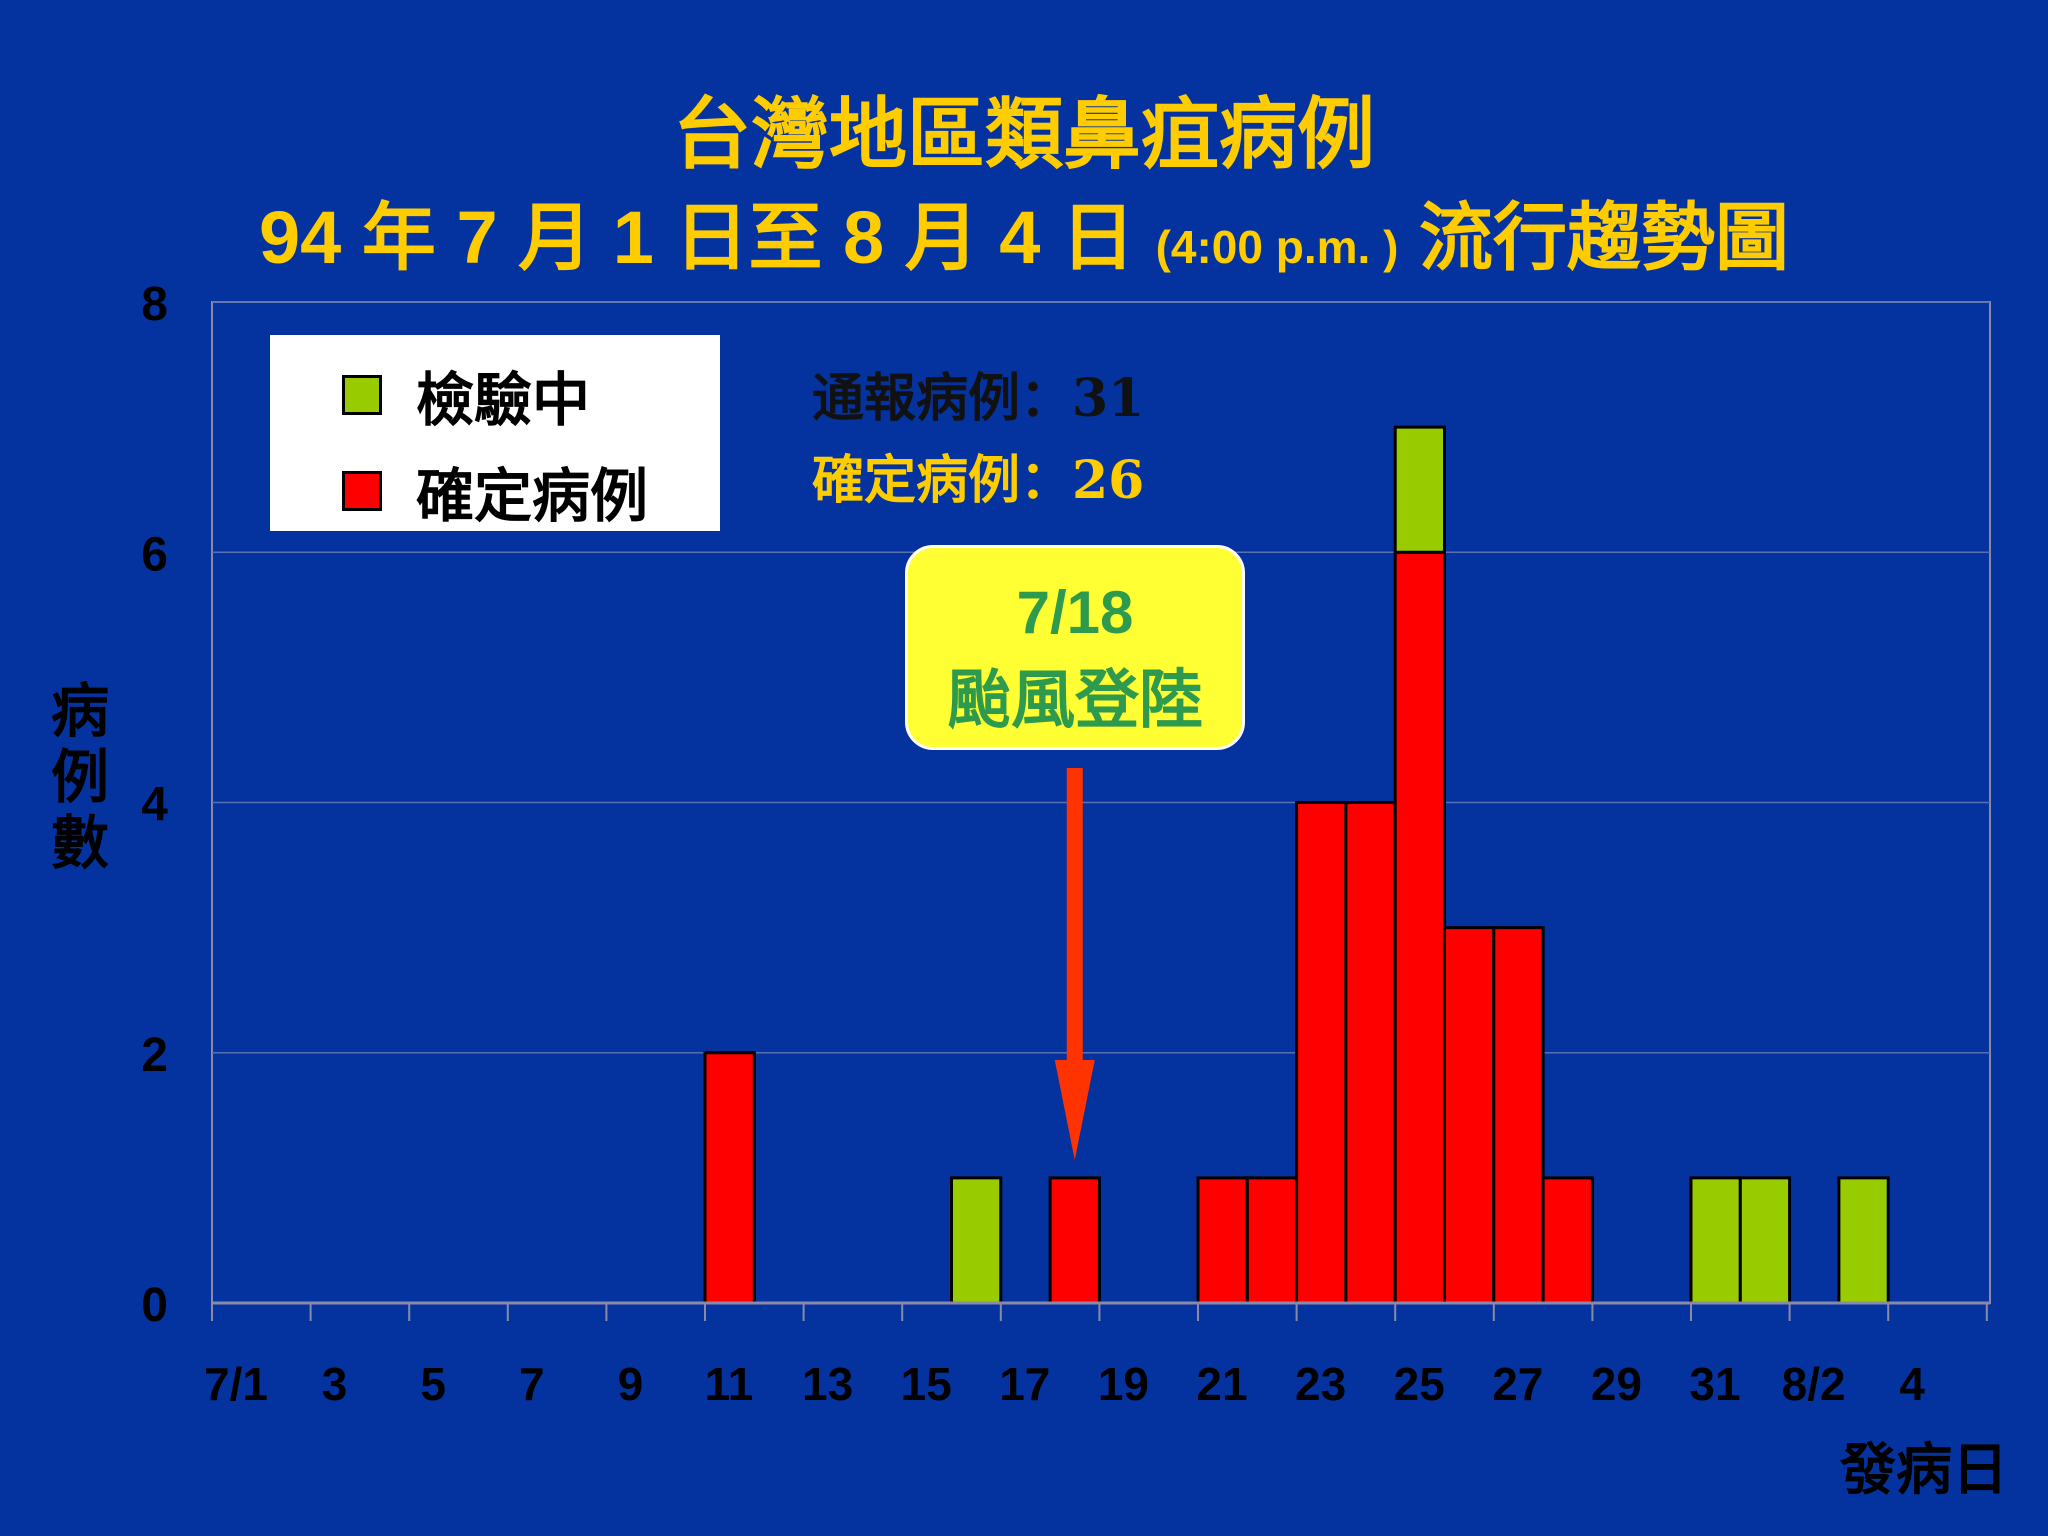  Describe the element at coordinates (1075, 647) in the screenshot. I see `typhoon-callout: 7/18 颱風登陸` at that location.